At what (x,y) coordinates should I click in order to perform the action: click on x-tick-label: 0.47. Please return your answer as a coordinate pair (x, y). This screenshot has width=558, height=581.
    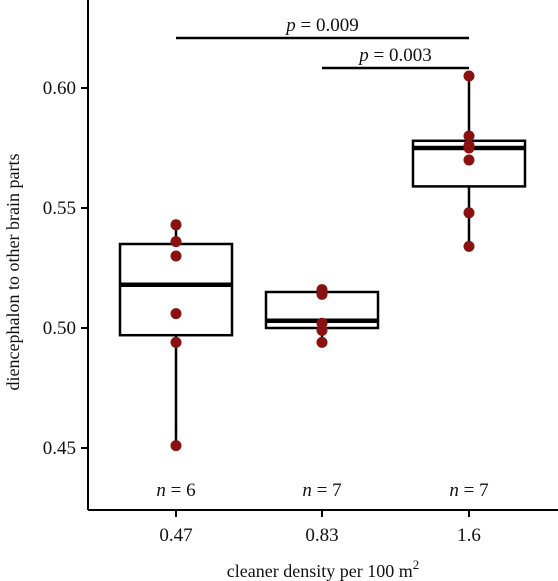
    Looking at the image, I should click on (175, 535).